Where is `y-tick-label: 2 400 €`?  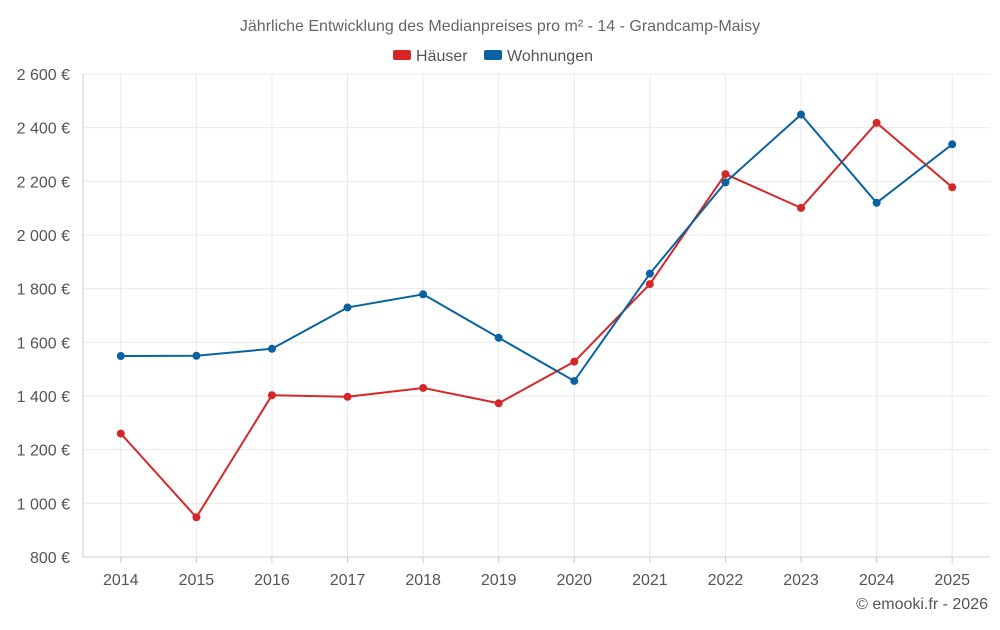
y-tick-label: 2 400 € is located at coordinates (43, 129).